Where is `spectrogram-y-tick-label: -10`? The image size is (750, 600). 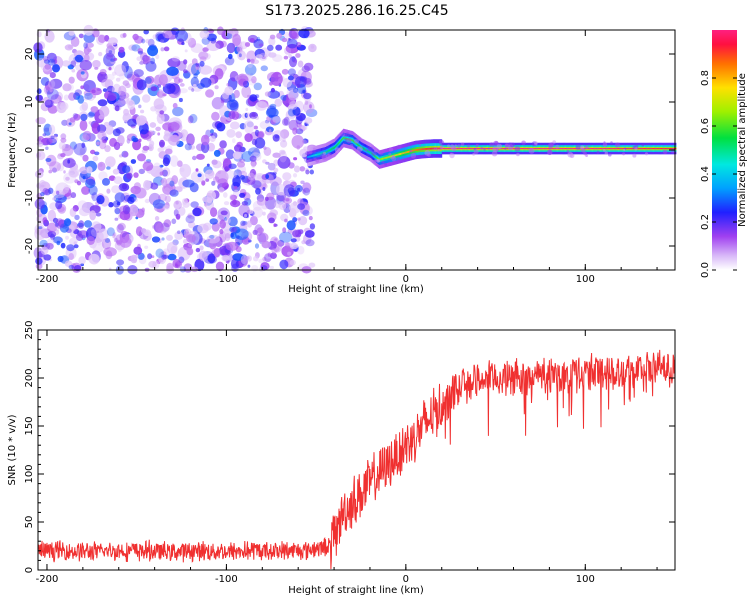
spectrogram-y-tick-label: -10 is located at coordinates (29, 198).